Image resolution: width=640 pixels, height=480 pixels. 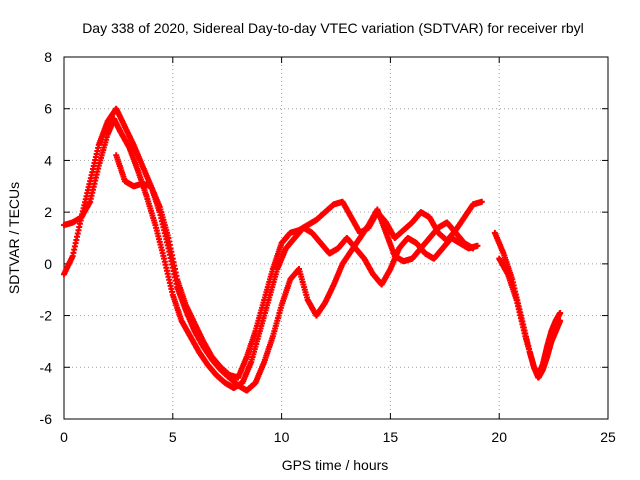 What do you see at coordinates (46, 419) in the screenshot?
I see `y-tick-label: -6` at bounding box center [46, 419].